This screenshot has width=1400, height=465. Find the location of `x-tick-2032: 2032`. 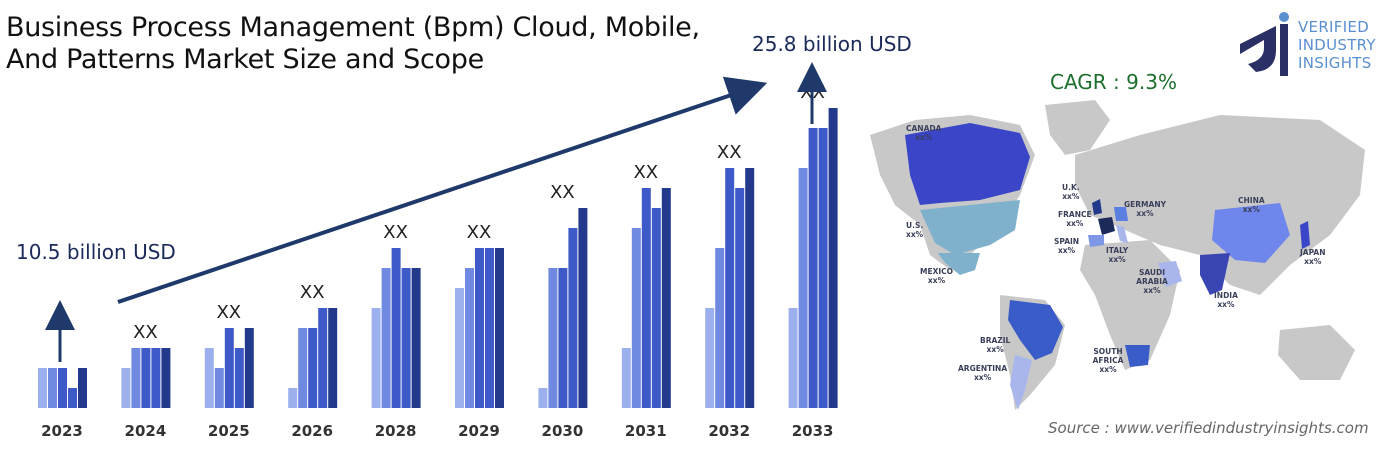

x-tick-2032: 2032 is located at coordinates (729, 431).